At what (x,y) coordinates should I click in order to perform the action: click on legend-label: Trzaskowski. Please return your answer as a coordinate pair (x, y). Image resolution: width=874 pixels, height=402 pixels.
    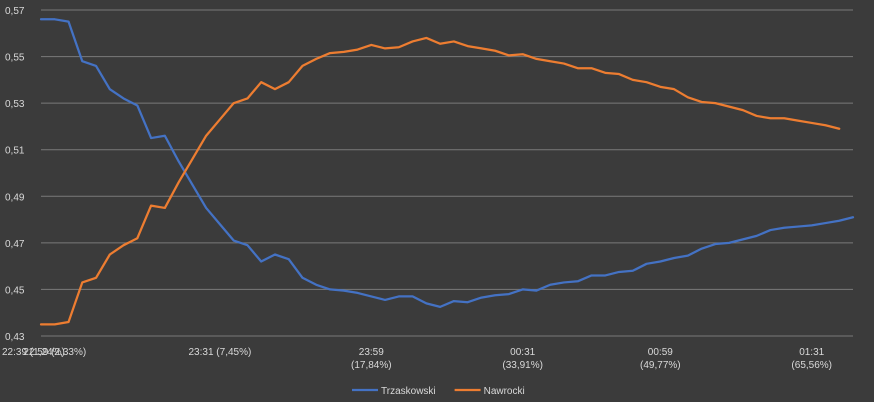
    Looking at the image, I should click on (408, 391).